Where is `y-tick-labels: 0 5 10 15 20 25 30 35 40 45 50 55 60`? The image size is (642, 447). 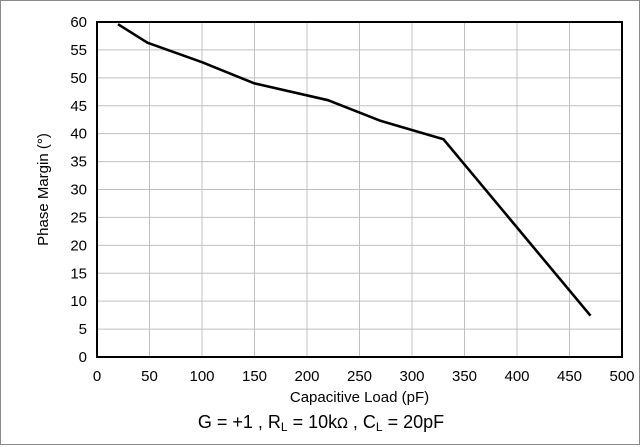
y-tick-labels: 0 5 10 15 20 25 30 35 40 45 50 55 60 is located at coordinates (78, 190).